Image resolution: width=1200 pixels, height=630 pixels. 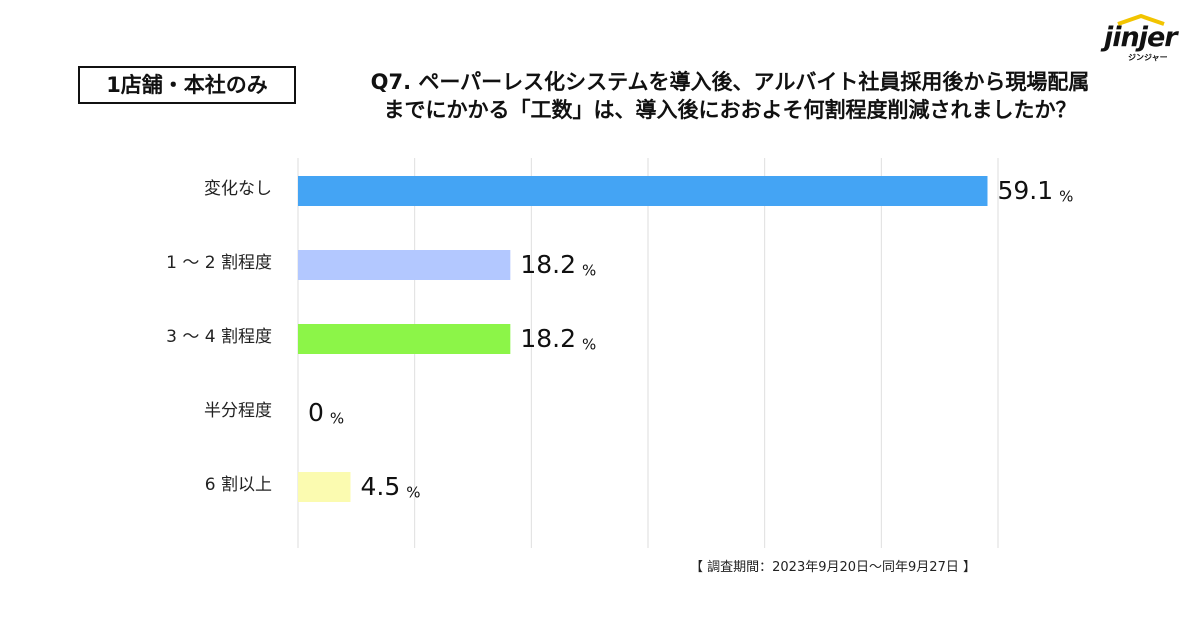 What do you see at coordinates (1141, 20) in the screenshot?
I see `logo-roof-icon` at bounding box center [1141, 20].